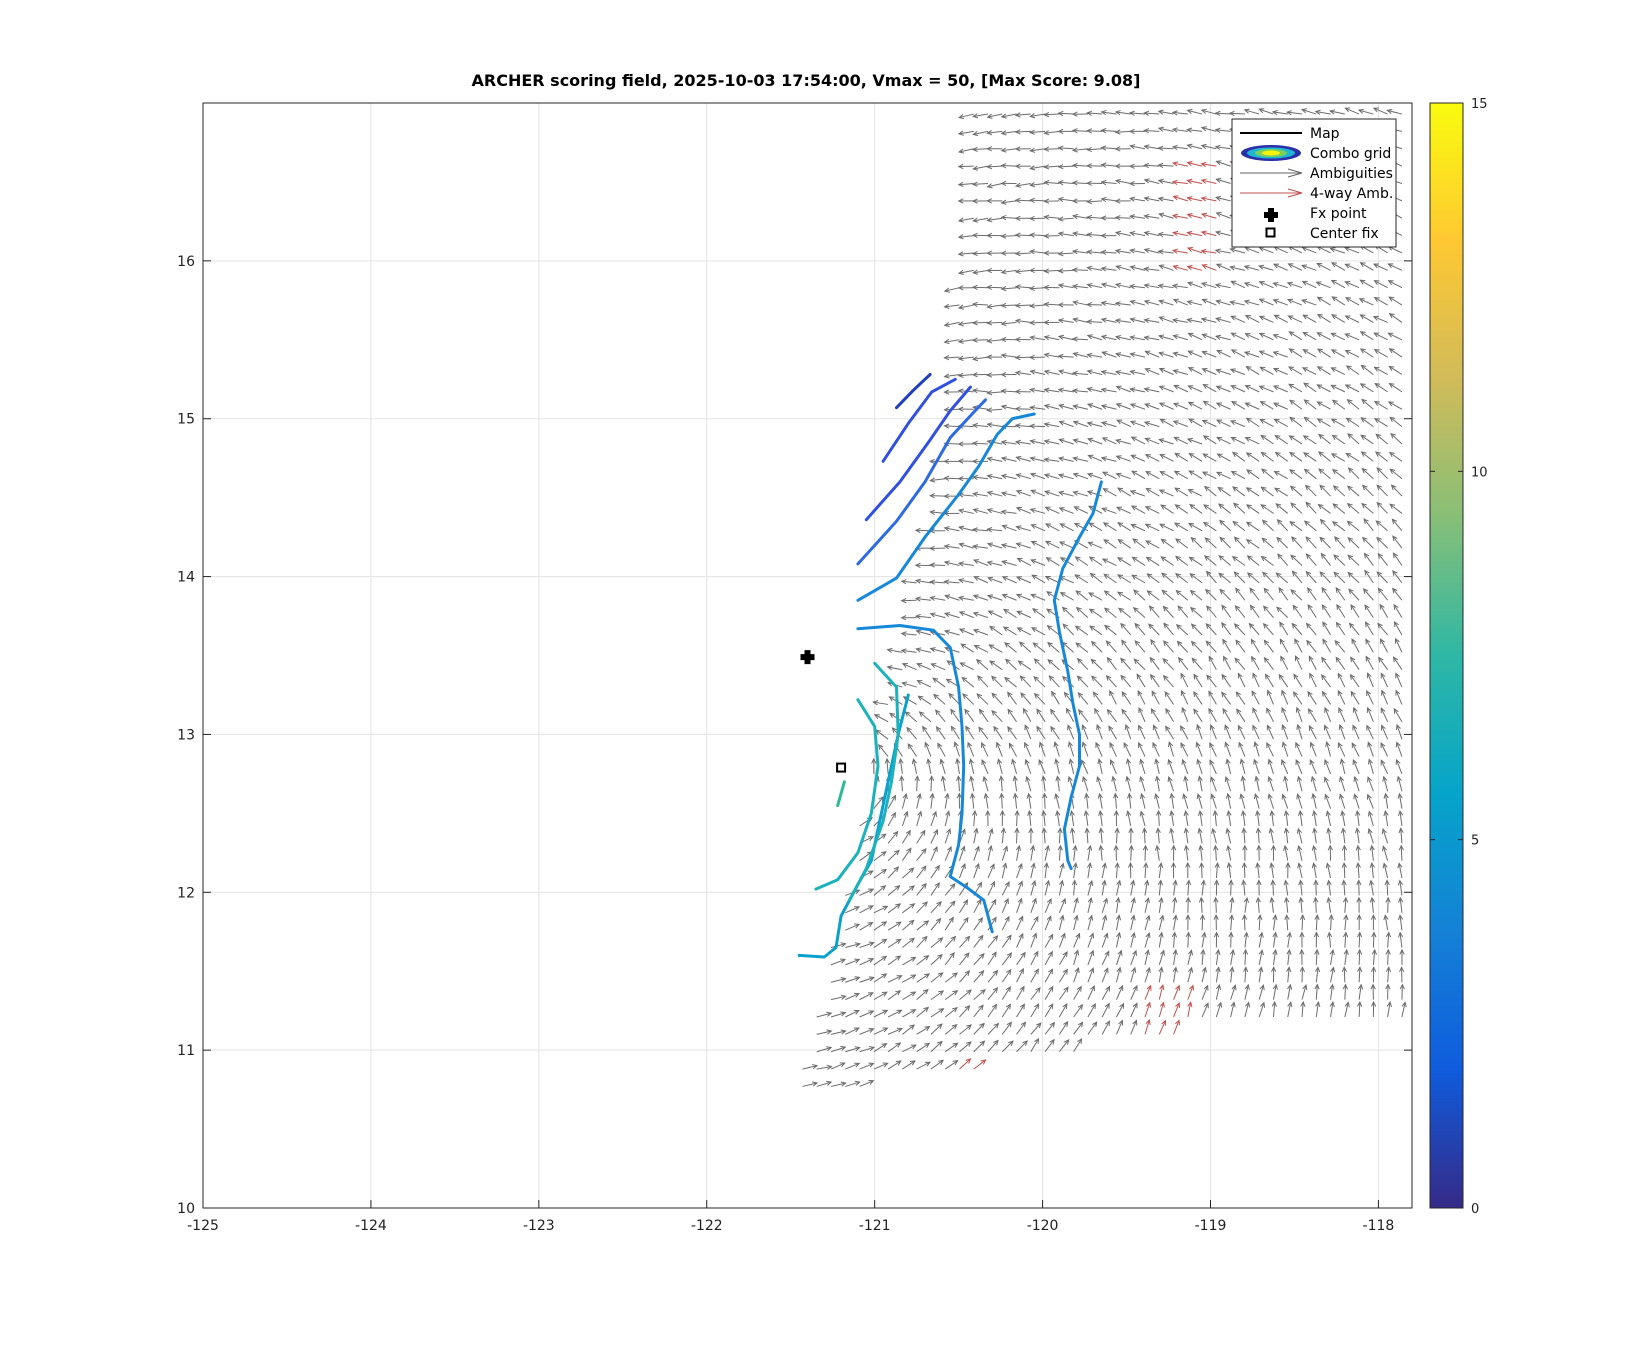 This screenshot has width=1646, height=1350. What do you see at coordinates (1162, 1027) in the screenshot?
I see `four-way-ambiguity-arrow` at bounding box center [1162, 1027].